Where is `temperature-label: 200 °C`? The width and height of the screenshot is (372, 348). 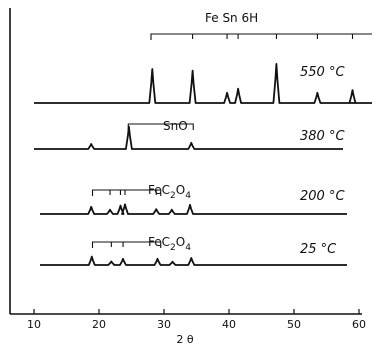
temperature-label: 200 °C is located at coordinates (322, 196).